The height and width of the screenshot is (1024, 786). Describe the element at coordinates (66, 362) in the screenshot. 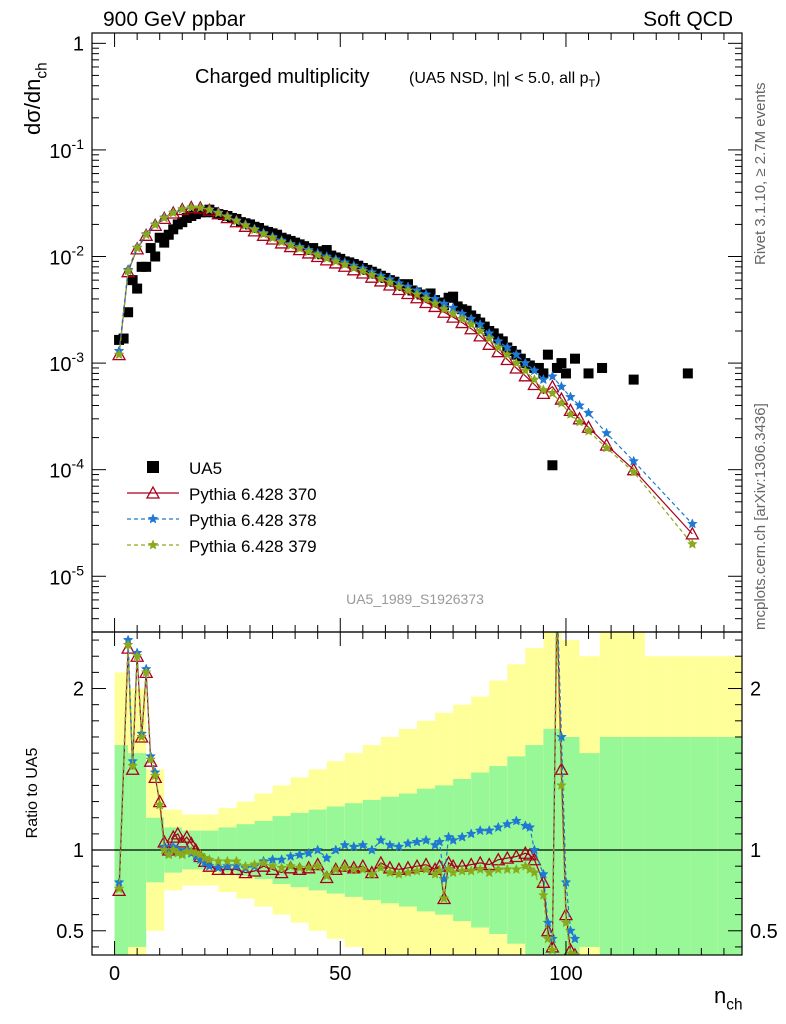

I see `y-tick-label: 10⁻³` at that location.